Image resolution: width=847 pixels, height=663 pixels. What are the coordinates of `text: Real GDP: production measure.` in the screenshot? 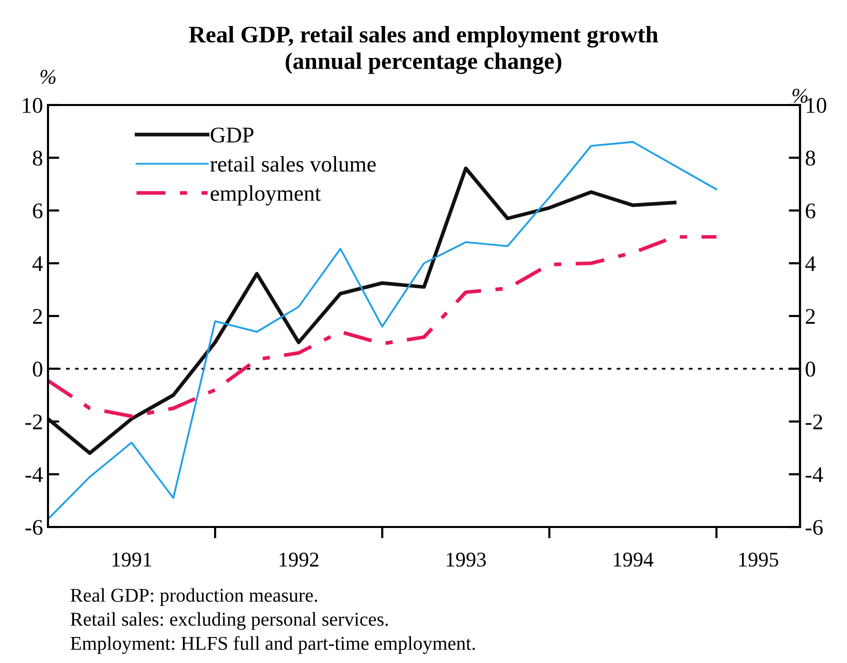 It's located at (194, 597).